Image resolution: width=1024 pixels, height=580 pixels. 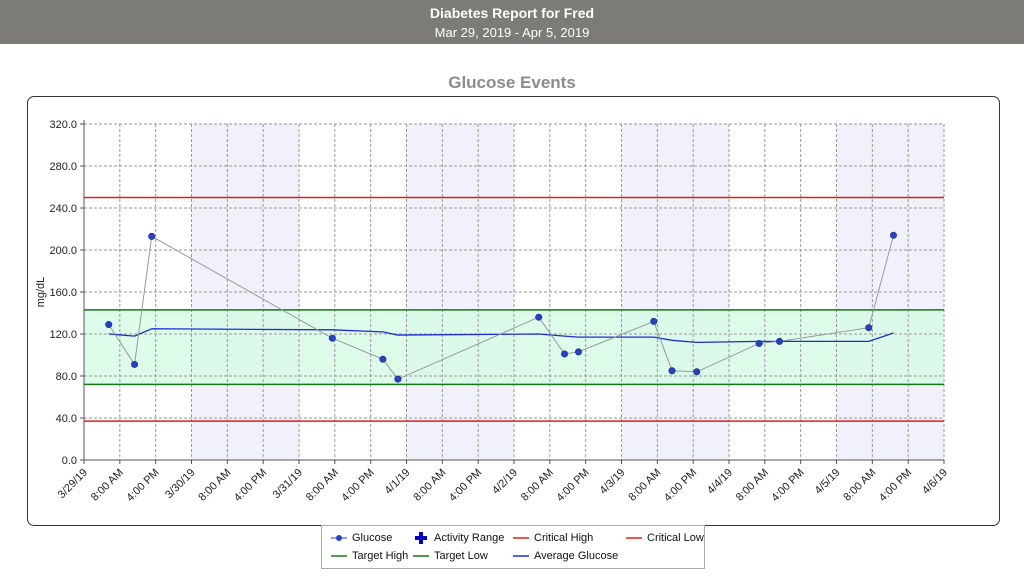 I want to click on report-date-range: Mar 29, 2019 - Apr 5, 2019, so click(x=512, y=32).